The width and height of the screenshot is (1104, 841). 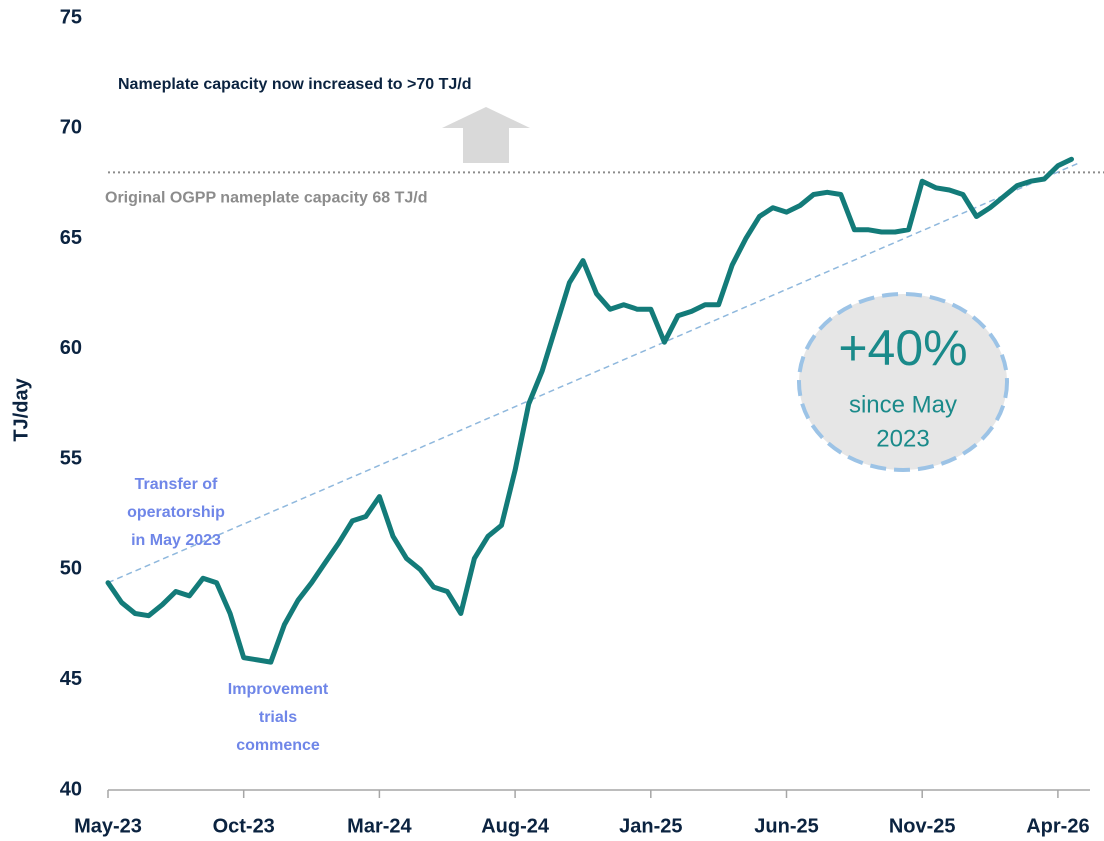 What do you see at coordinates (650, 826) in the screenshot?
I see `x-tick-label: Jan-25` at bounding box center [650, 826].